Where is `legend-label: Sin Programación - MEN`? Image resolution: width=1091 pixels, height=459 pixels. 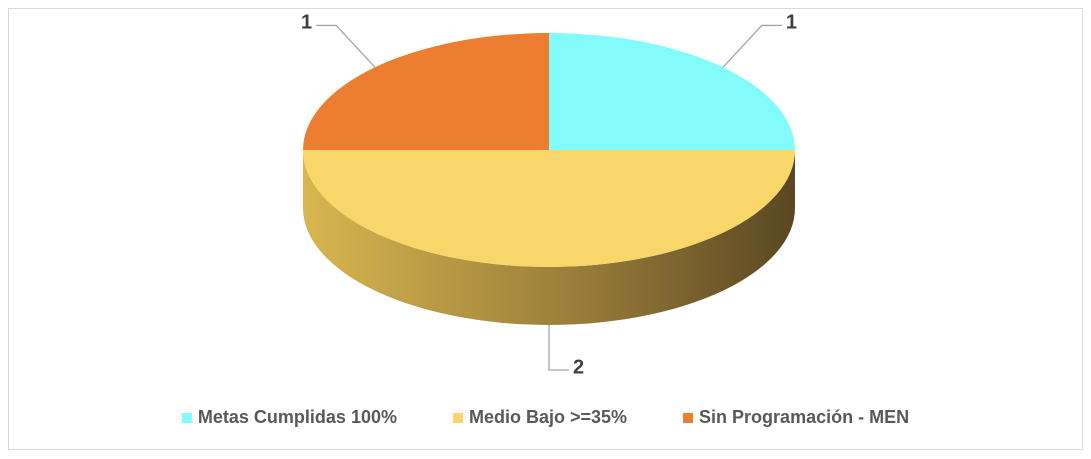 legend-label: Sin Programación - MEN is located at coordinates (804, 417).